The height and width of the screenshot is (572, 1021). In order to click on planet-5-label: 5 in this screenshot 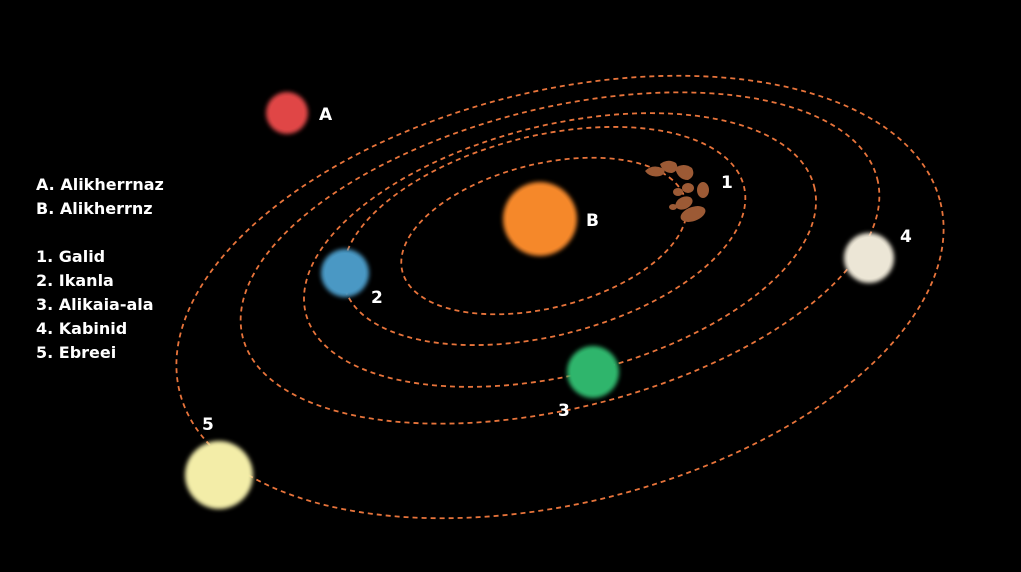, I will do `click(208, 425)`.